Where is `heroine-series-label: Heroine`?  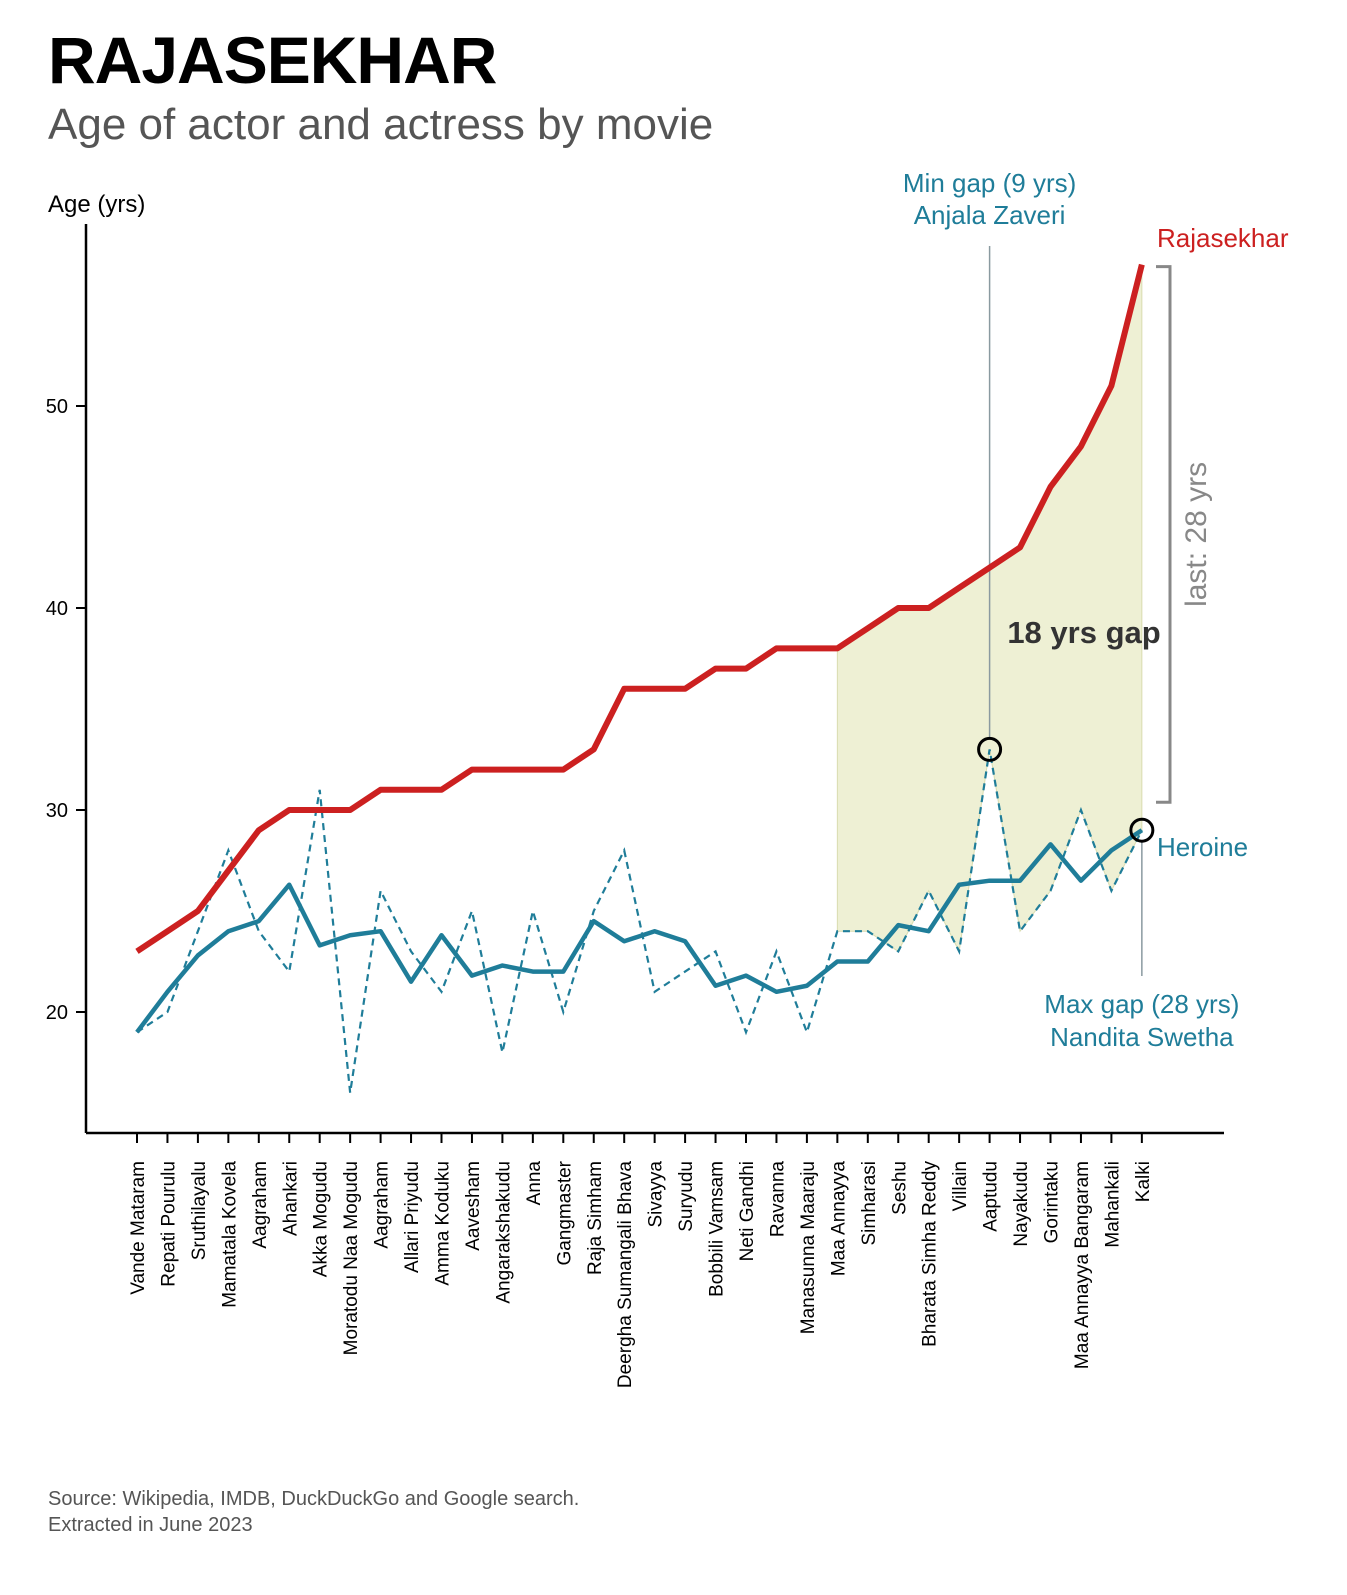
heroine-series-label: Heroine is located at coordinates (1202, 847).